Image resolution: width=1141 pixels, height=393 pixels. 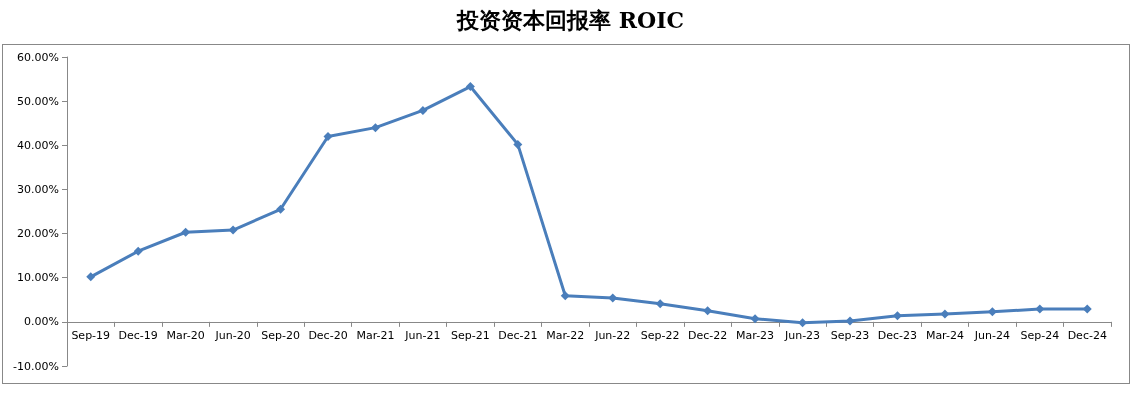 I want to click on x-tick-label: Dec-23, so click(x=897, y=335).